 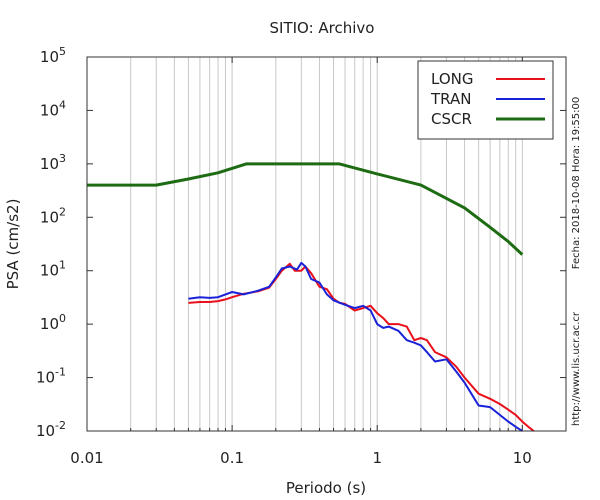 What do you see at coordinates (452, 79) in the screenshot?
I see `legend-label-long: LONG` at bounding box center [452, 79].